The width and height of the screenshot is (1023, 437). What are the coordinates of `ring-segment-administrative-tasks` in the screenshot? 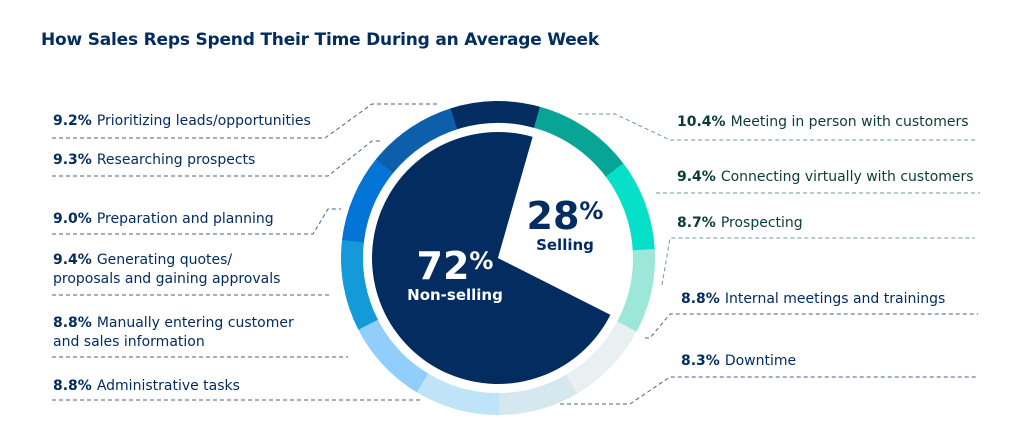 It's located at (457, 393).